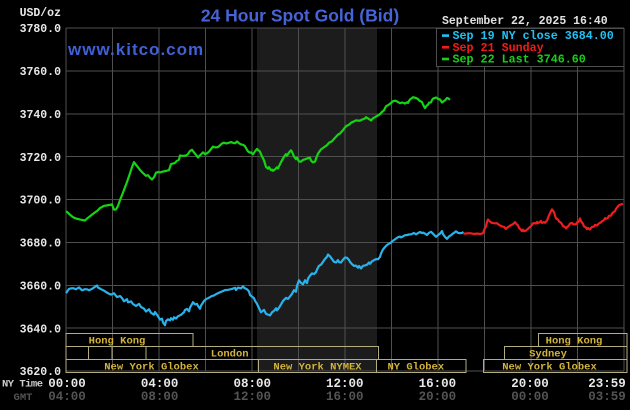 The width and height of the screenshot is (630, 410). What do you see at coordinates (230, 355) in the screenshot?
I see `svg-text: London` at bounding box center [230, 355].